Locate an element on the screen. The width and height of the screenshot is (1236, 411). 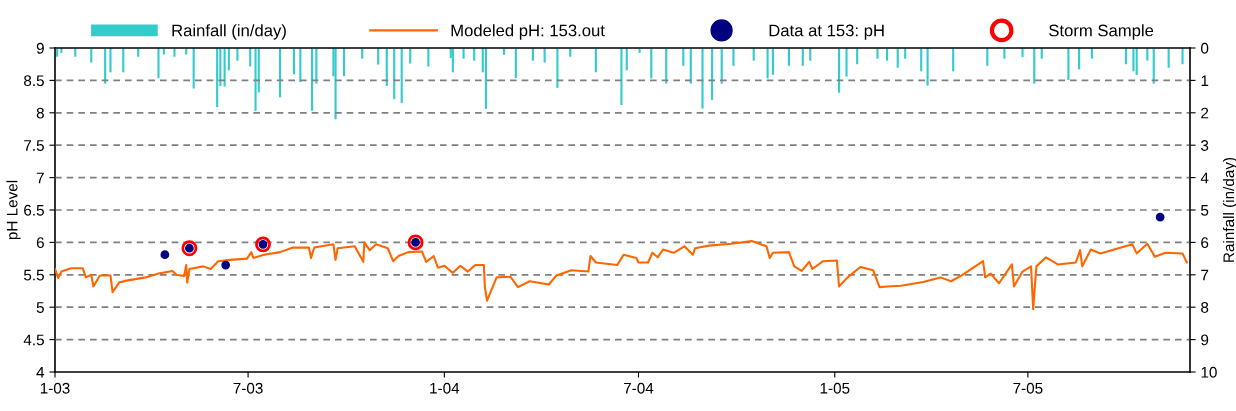
y2-tick-label: 5 is located at coordinates (1205, 210).